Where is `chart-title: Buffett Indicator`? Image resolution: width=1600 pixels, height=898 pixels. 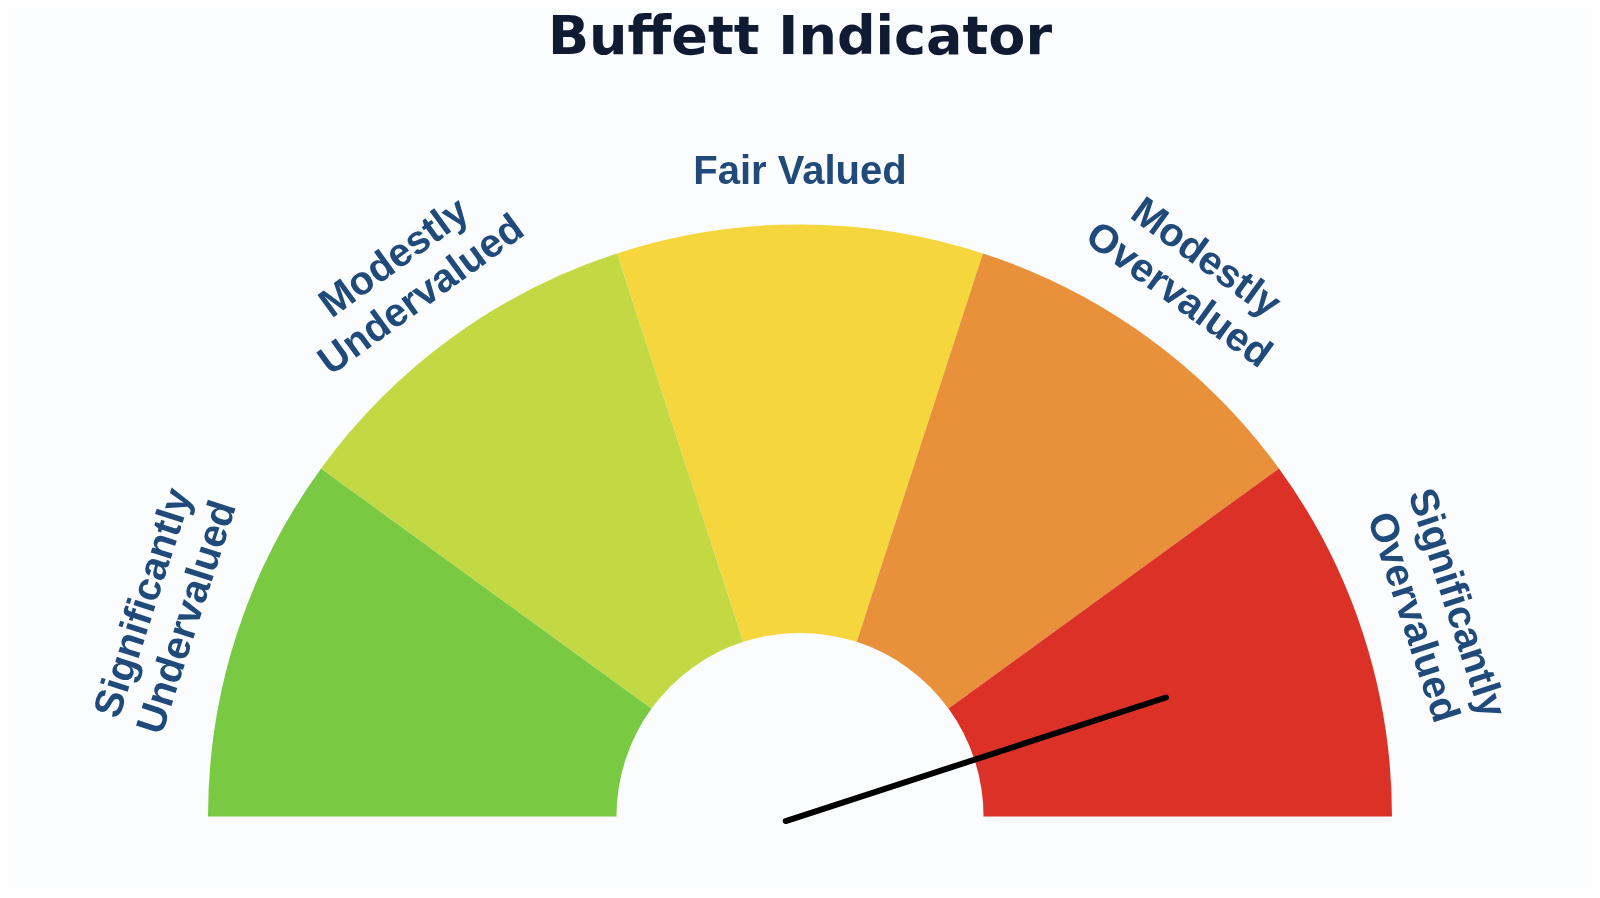
chart-title: Buffett Indicator is located at coordinates (800, 36).